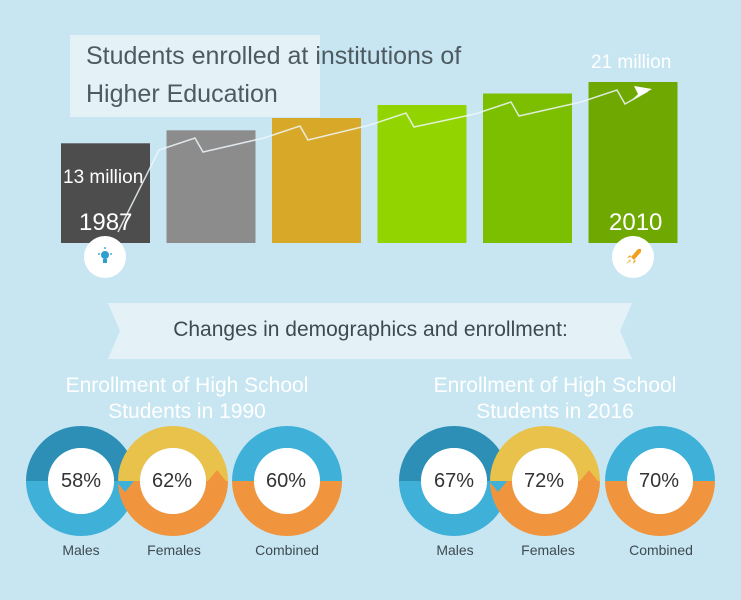 Image resolution: width=741 pixels, height=600 pixels. I want to click on trend-arrow-icon, so click(642, 93).